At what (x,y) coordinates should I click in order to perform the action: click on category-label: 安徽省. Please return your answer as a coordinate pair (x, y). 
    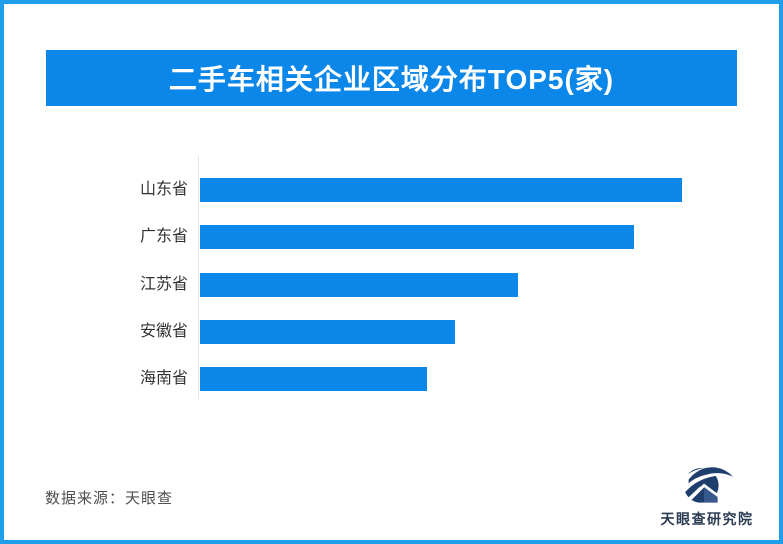
    Looking at the image, I should click on (163, 331).